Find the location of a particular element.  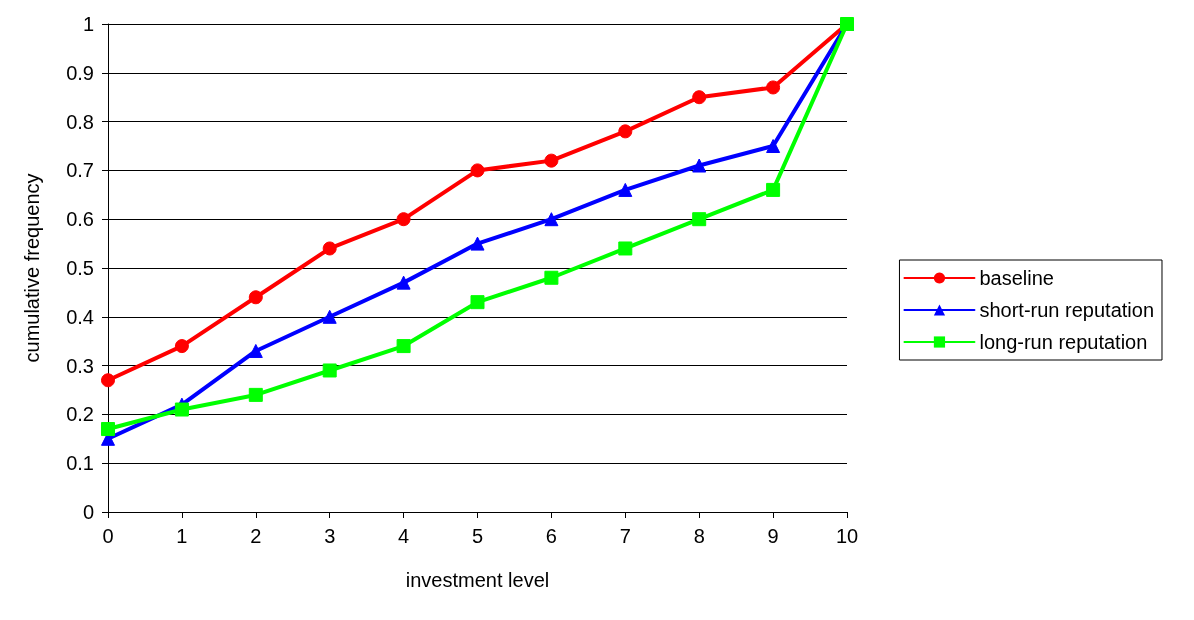

legend-label: baseline is located at coordinates (1016, 278).